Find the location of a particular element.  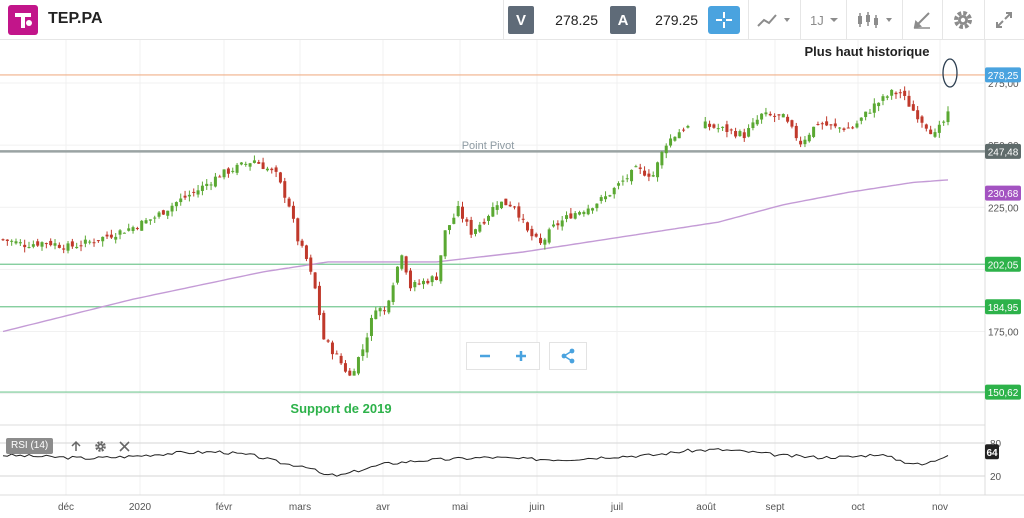

minus-icon is located at coordinates (485, 356).